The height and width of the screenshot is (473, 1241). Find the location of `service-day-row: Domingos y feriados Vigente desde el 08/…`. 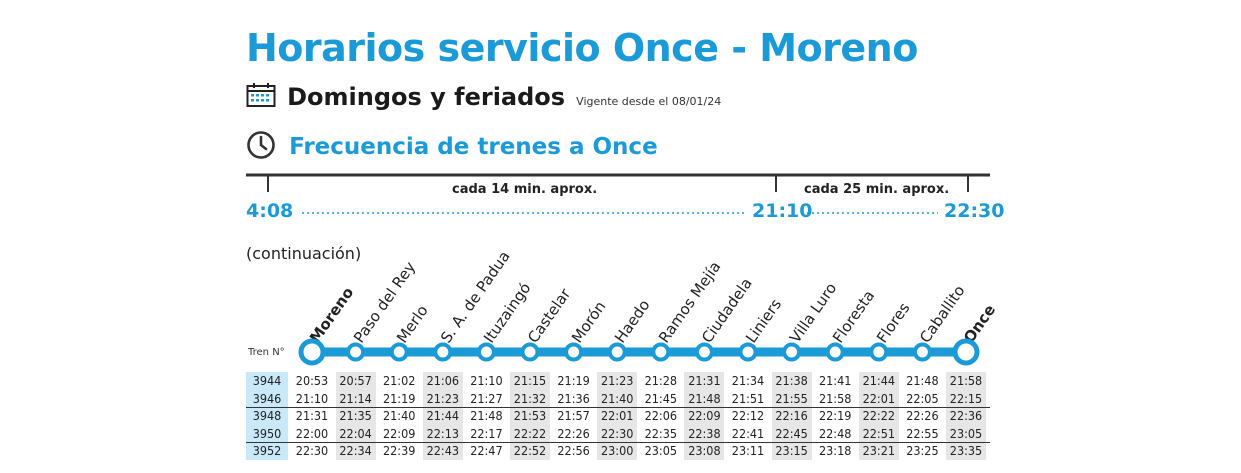

service-day-row: Domingos y feriados Vigente desde el 08/… is located at coordinates (483, 98).